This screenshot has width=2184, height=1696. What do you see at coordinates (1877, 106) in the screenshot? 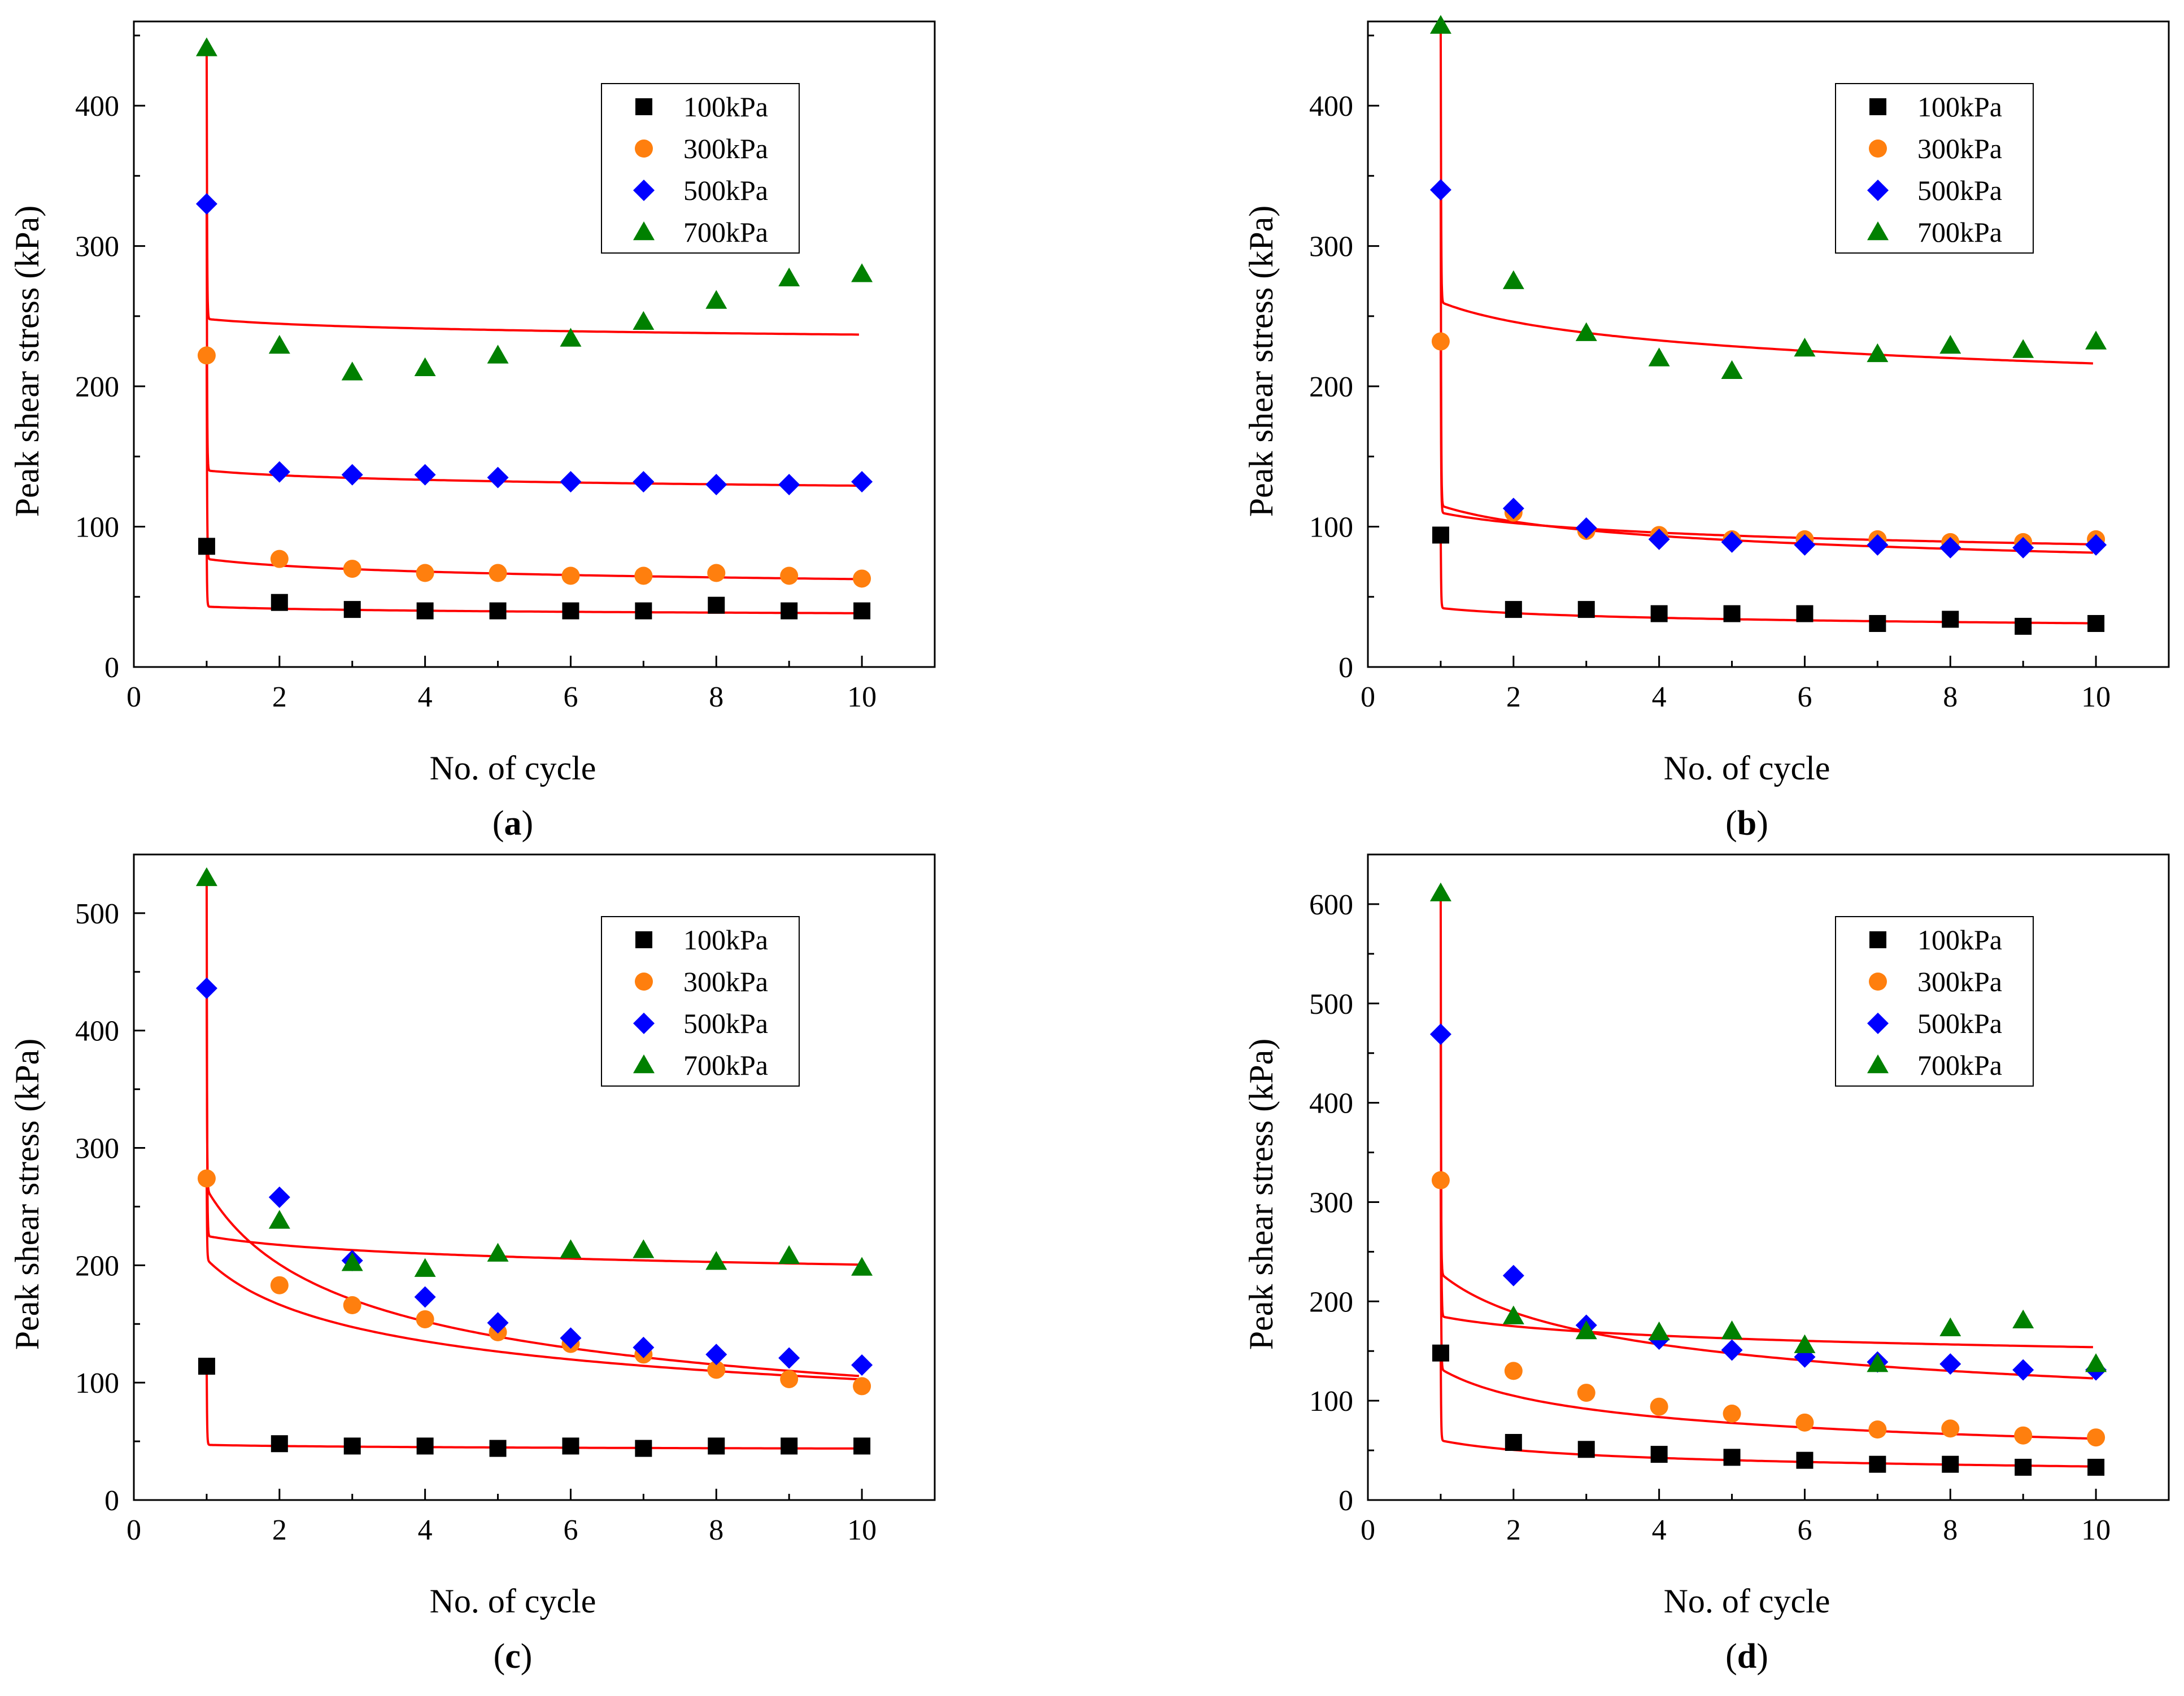
I see `legend-marker-100kPa` at bounding box center [1877, 106].